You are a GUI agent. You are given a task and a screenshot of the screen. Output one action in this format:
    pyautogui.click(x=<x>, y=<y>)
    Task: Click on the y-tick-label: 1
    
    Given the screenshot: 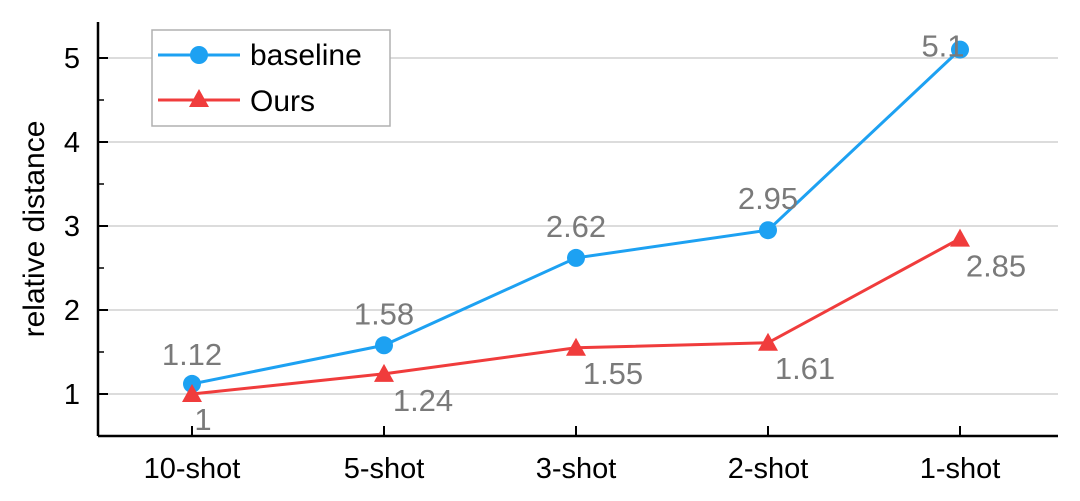 What is the action you would take?
    pyautogui.click(x=72, y=395)
    